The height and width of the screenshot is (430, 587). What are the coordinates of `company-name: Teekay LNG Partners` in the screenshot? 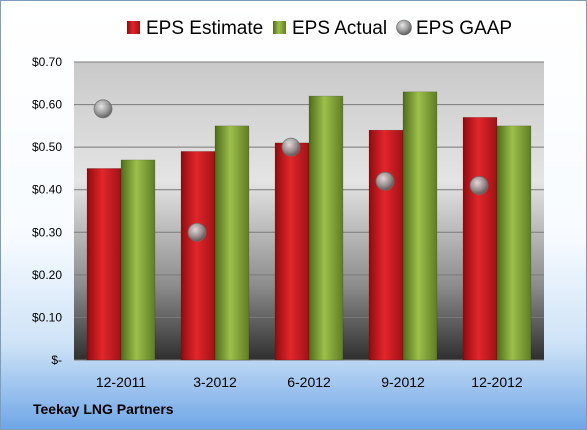 It's located at (103, 409).